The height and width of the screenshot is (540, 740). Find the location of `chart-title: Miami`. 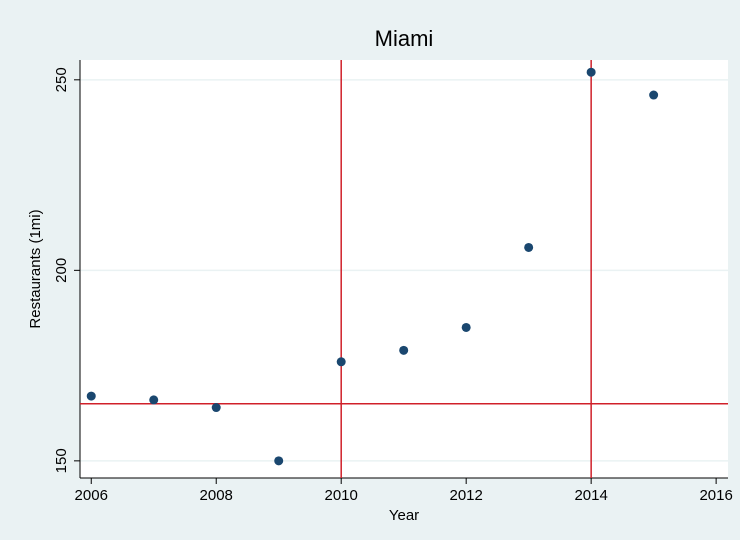

chart-title: Miami is located at coordinates (404, 38).